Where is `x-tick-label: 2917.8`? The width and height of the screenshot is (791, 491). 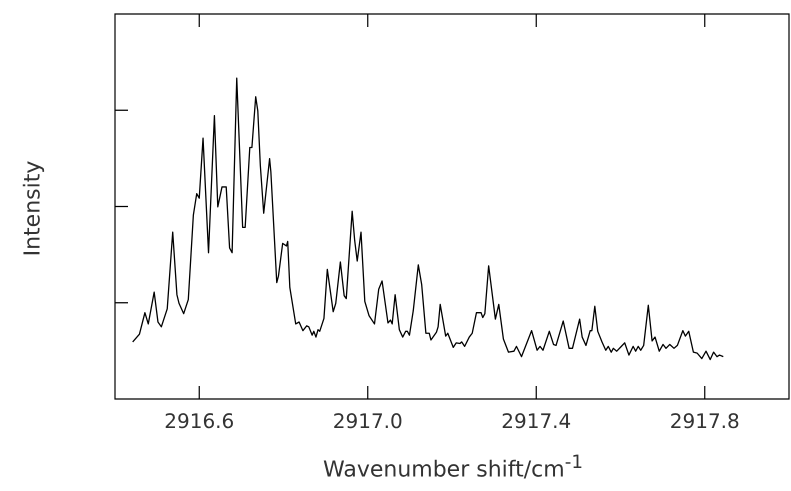
x-tick-label: 2917.8 is located at coordinates (705, 421).